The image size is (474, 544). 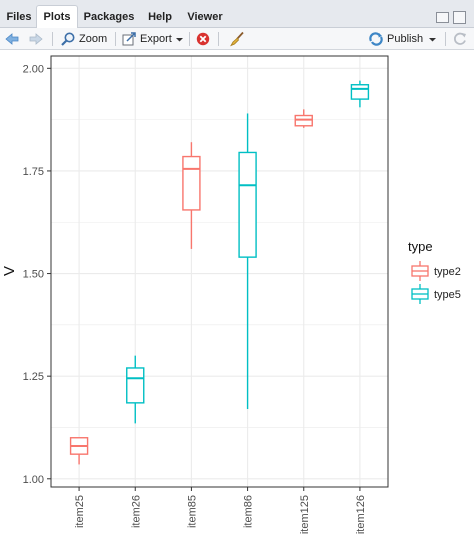 What do you see at coordinates (93, 39) in the screenshot?
I see `zoom-button: Zoom` at bounding box center [93, 39].